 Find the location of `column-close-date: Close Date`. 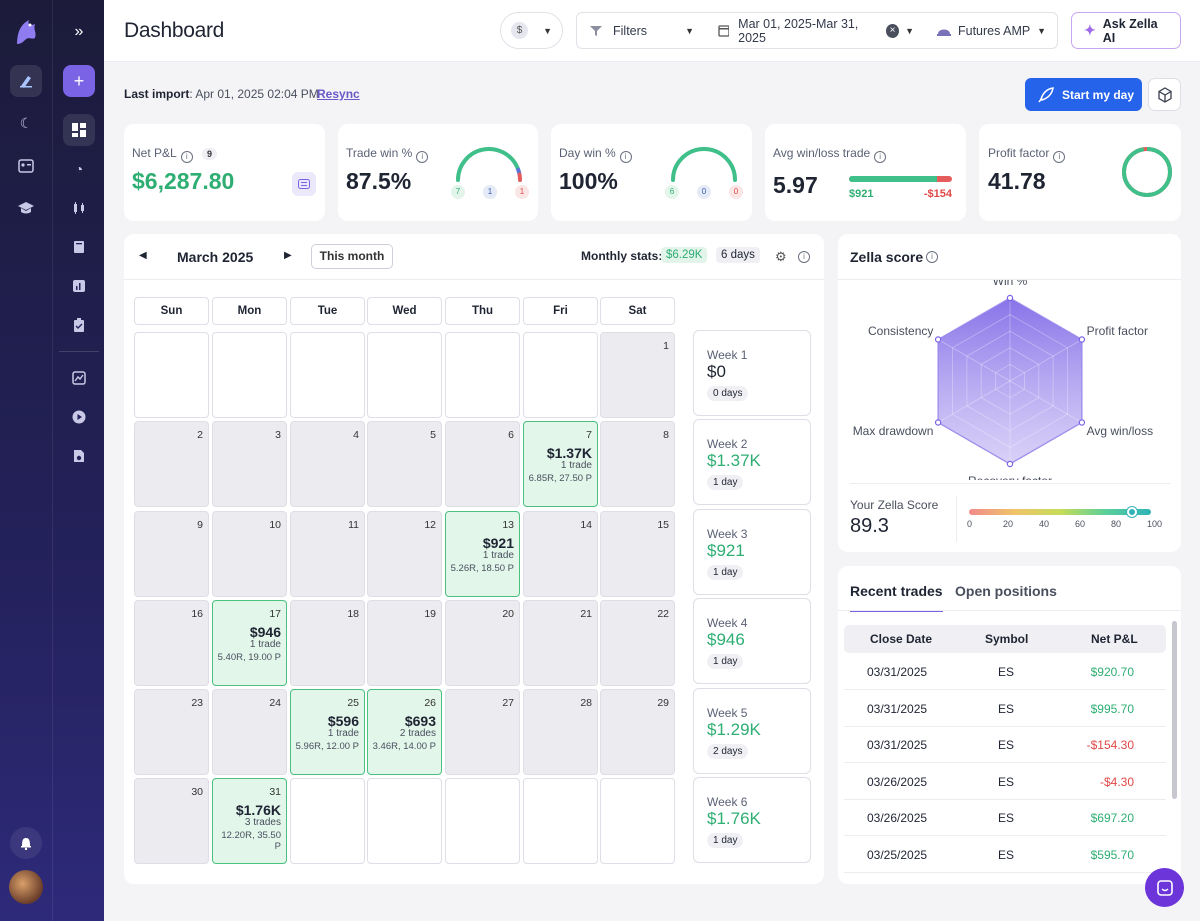

column-close-date: Close Date is located at coordinates (901, 639).